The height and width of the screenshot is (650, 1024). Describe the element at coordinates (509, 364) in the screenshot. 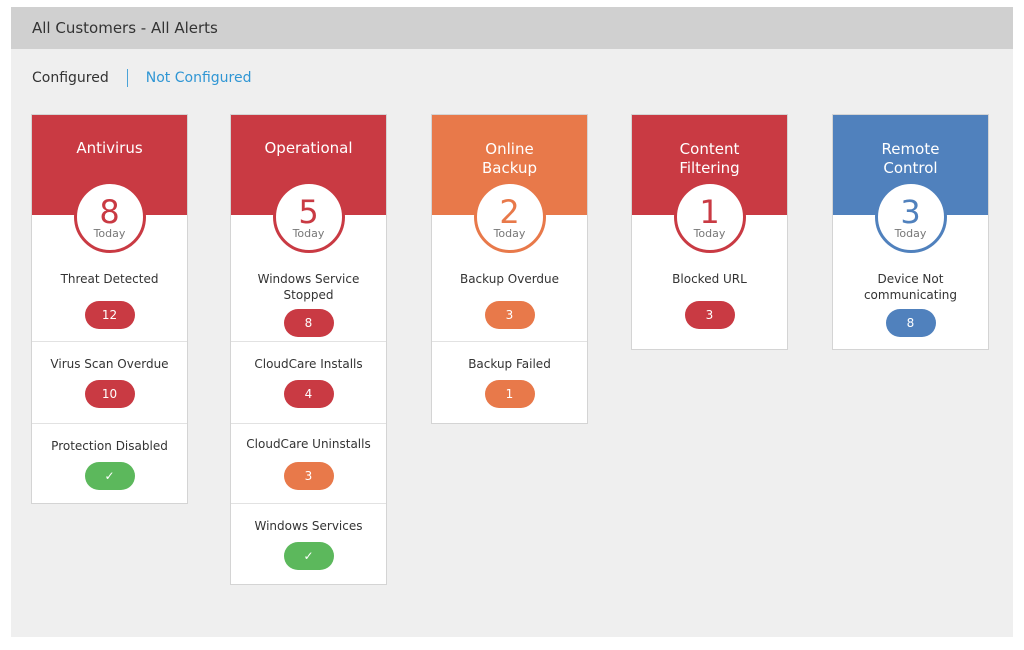

I see `alert-label: Backup Failed` at that location.